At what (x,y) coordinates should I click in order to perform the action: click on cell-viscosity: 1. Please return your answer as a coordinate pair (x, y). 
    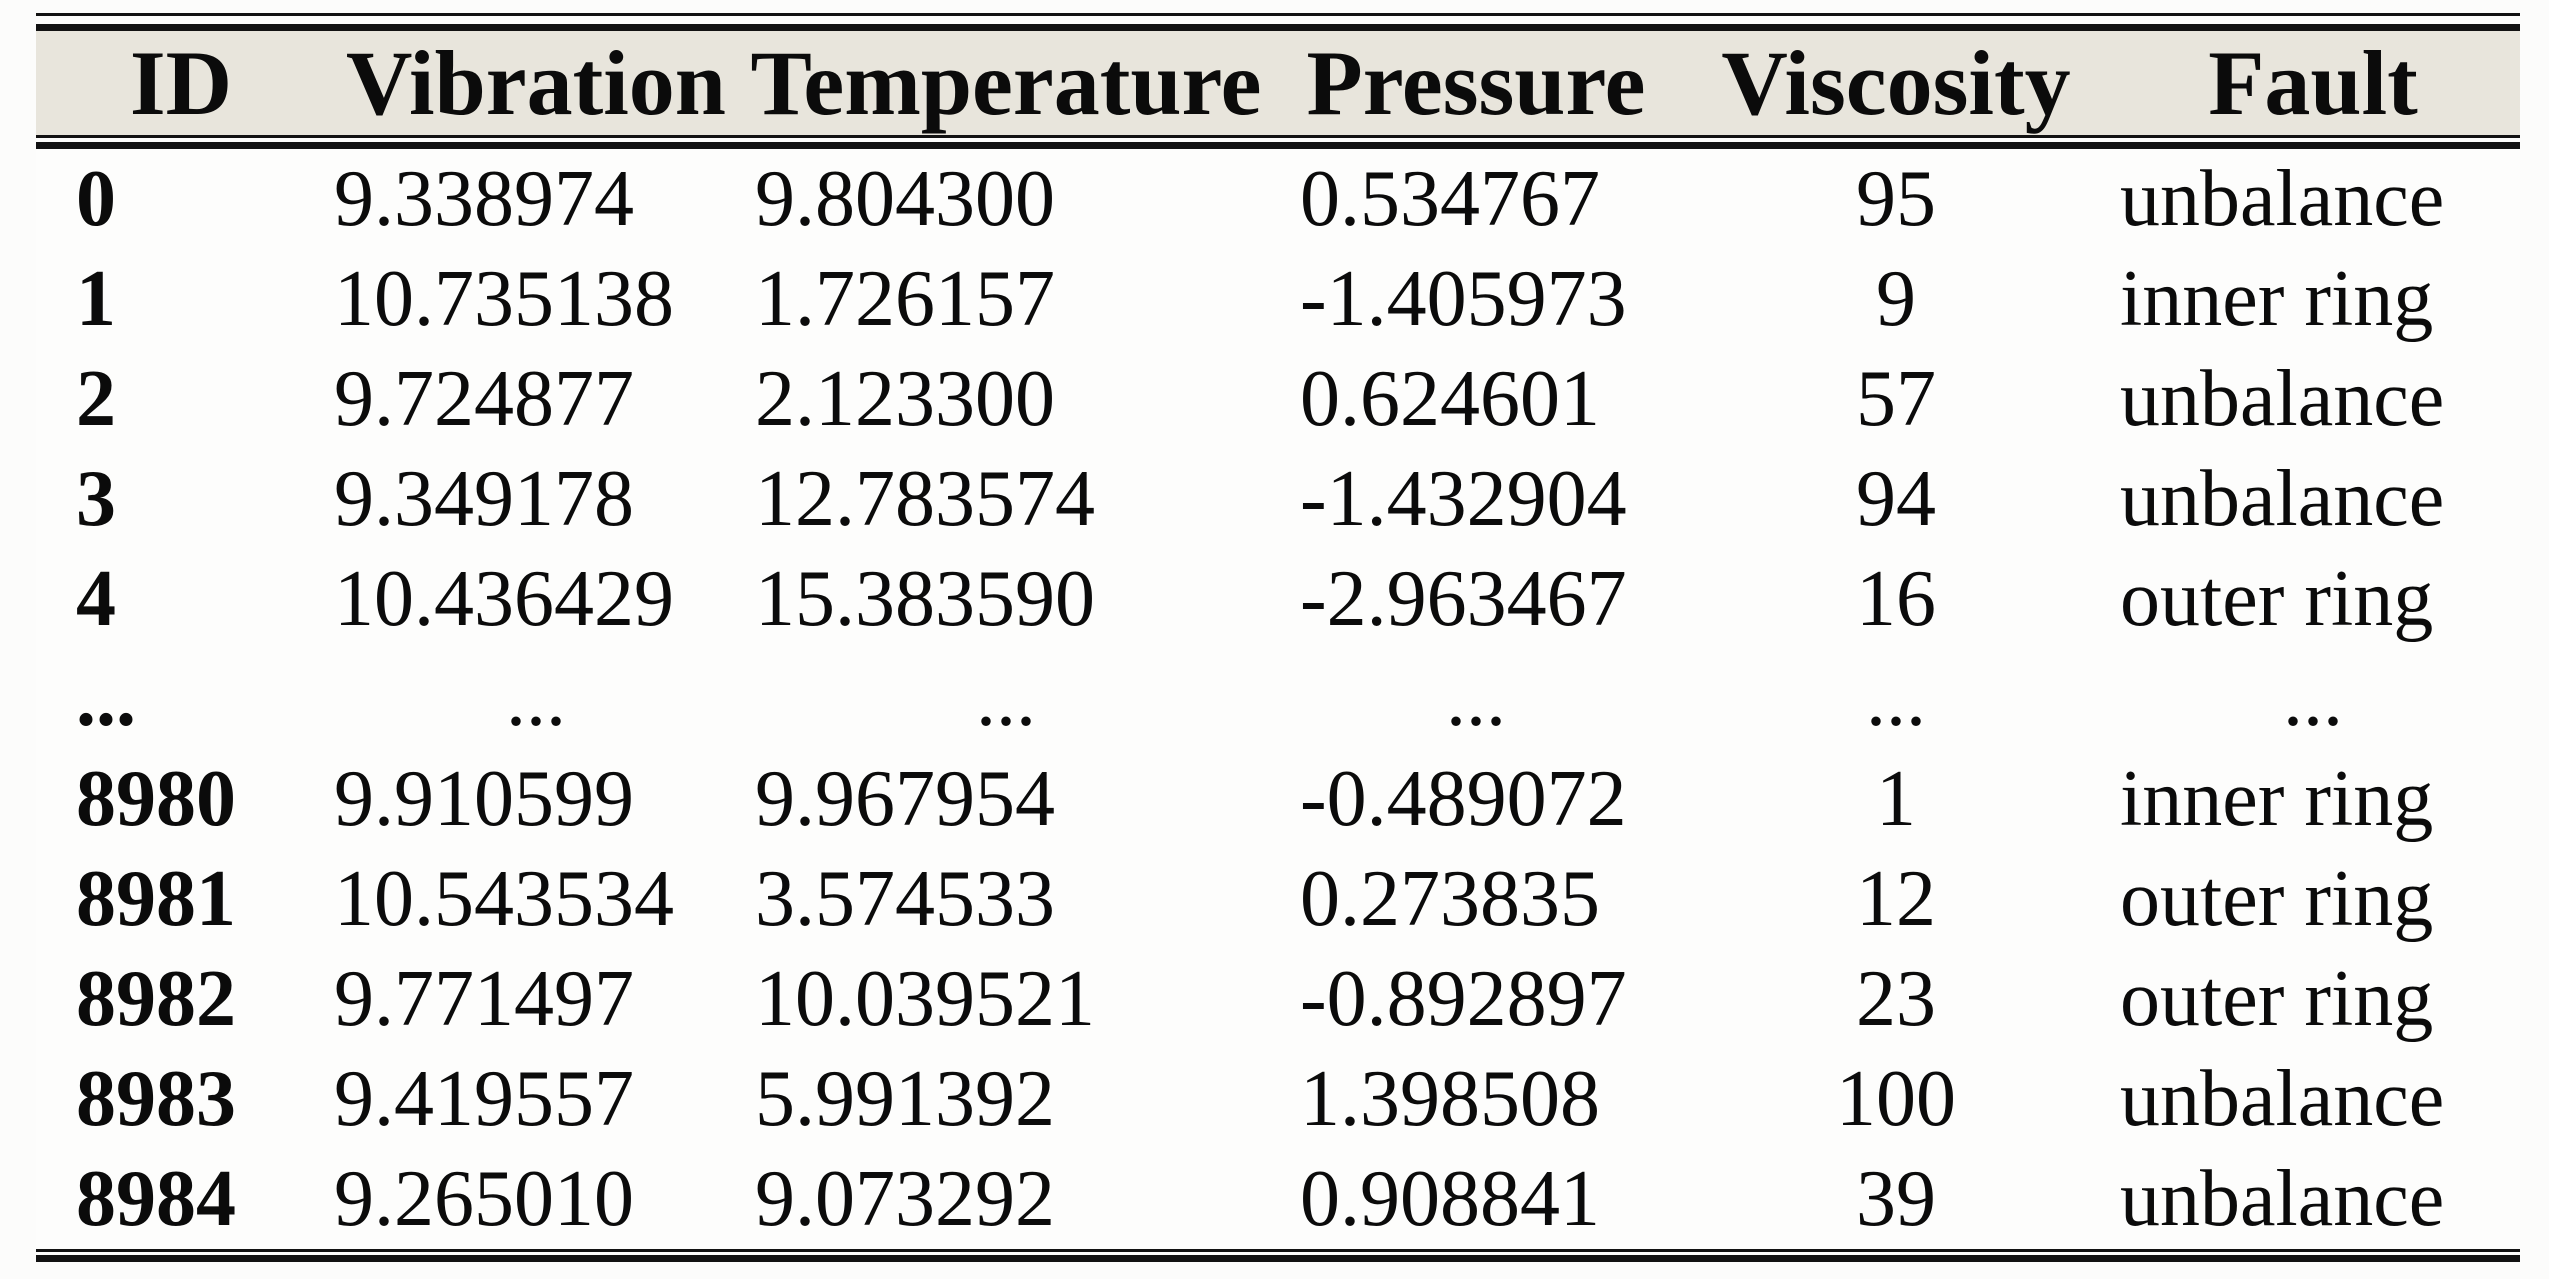
    Looking at the image, I should click on (1896, 799).